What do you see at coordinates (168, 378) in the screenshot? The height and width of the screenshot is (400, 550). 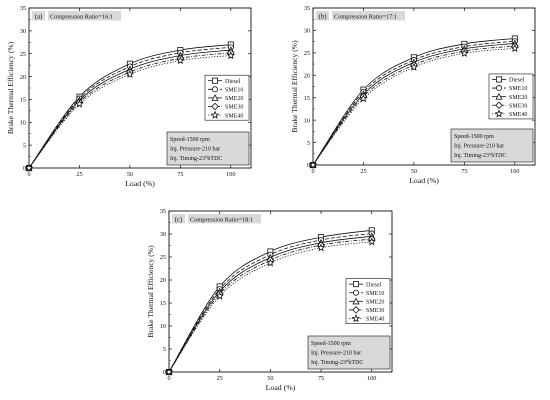 I see `x-tick-label: 0` at bounding box center [168, 378].